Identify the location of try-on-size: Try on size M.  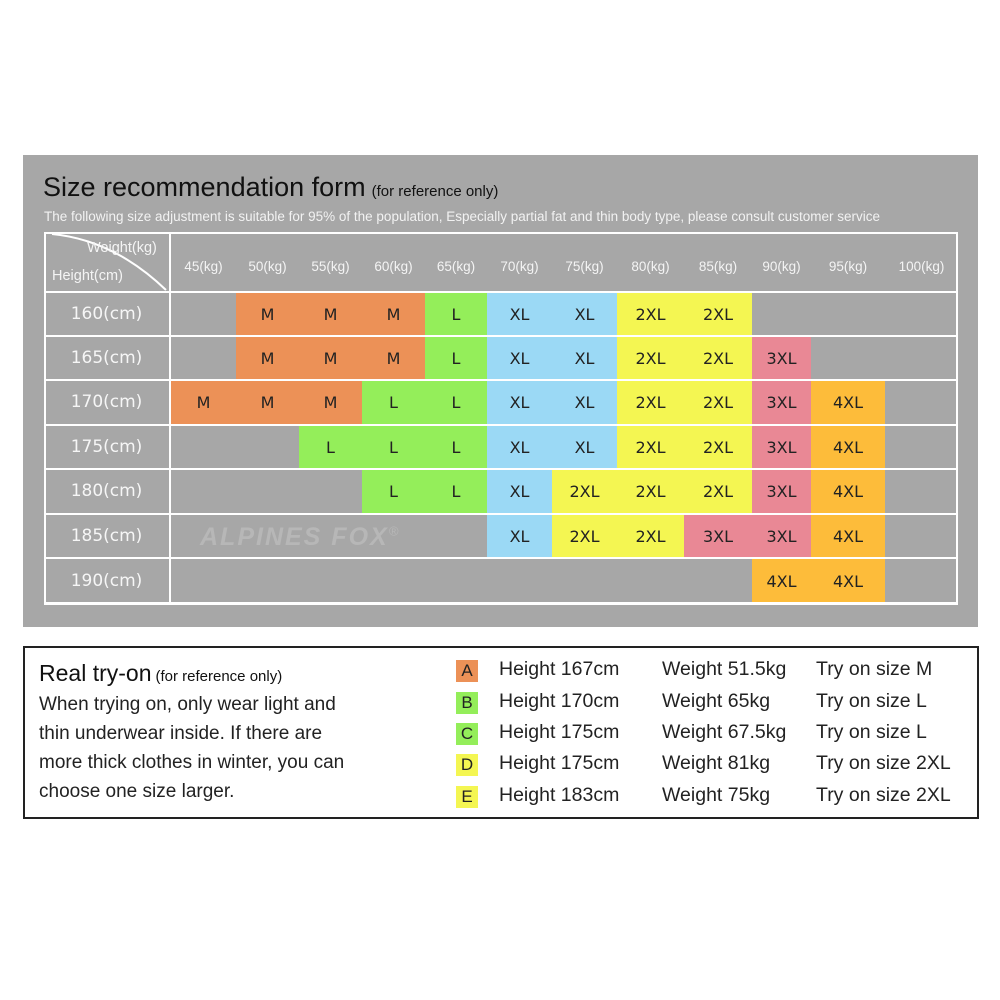
(874, 669).